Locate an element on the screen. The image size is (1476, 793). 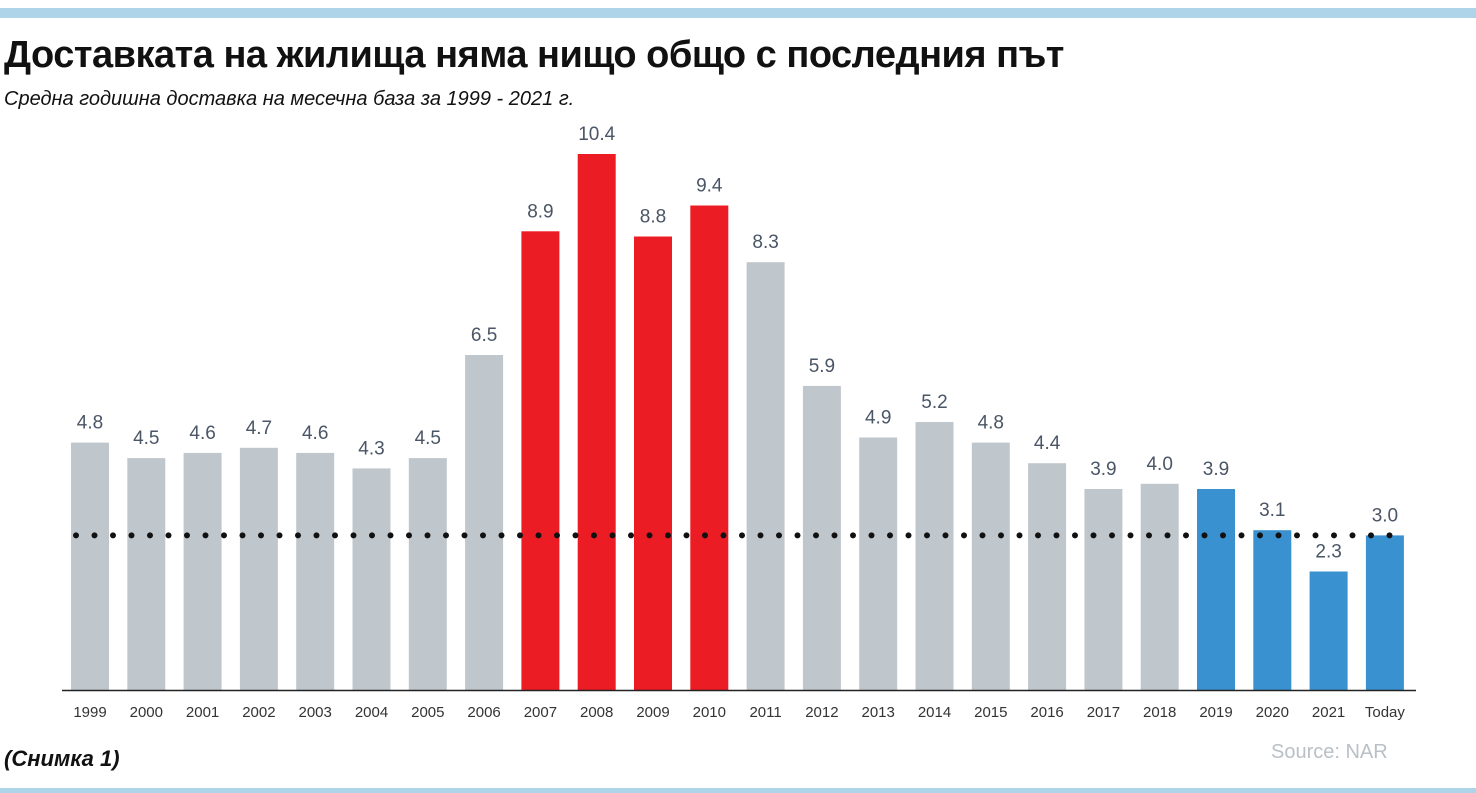
bottom-rule is located at coordinates (738, 790).